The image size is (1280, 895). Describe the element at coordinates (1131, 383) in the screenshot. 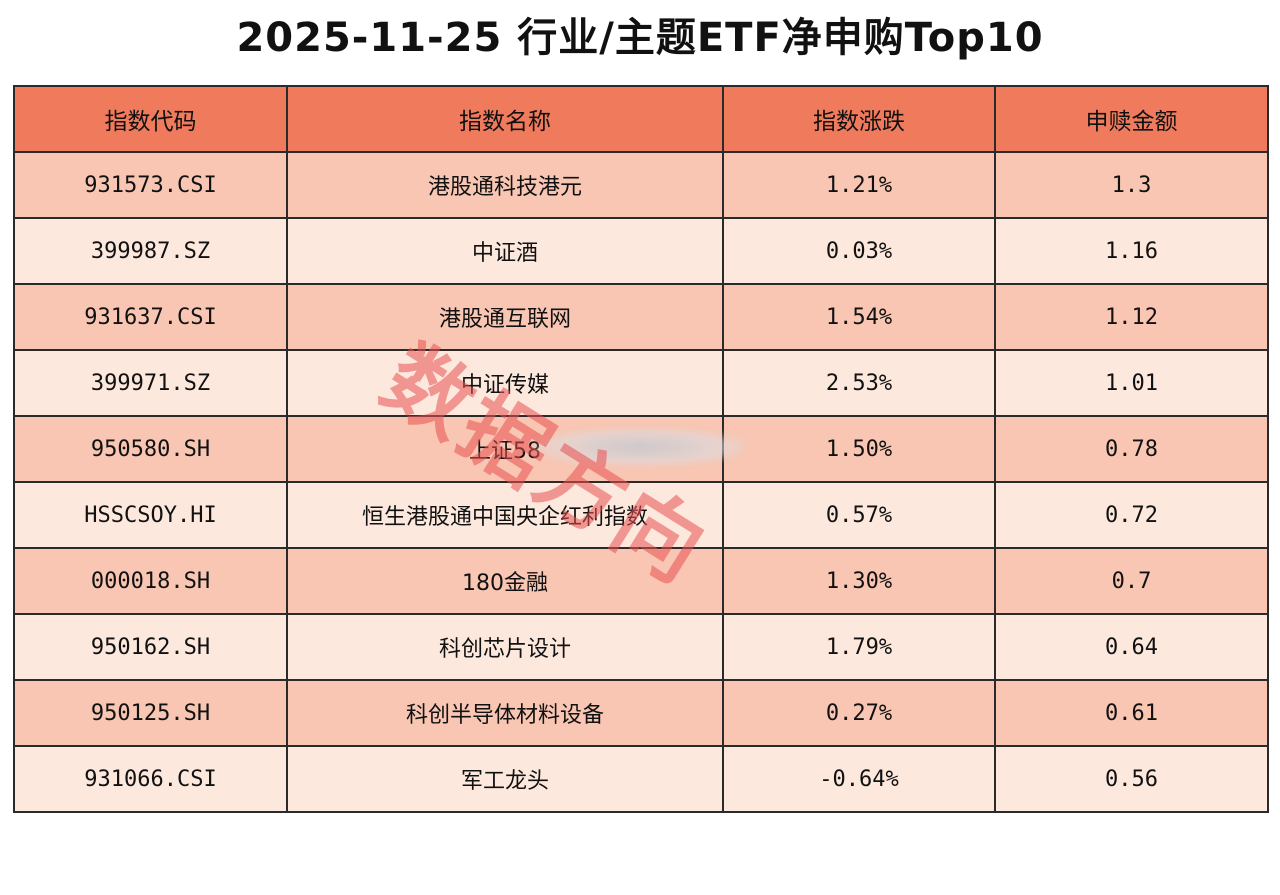

I see `cell-subscription-amount: 1.01` at that location.